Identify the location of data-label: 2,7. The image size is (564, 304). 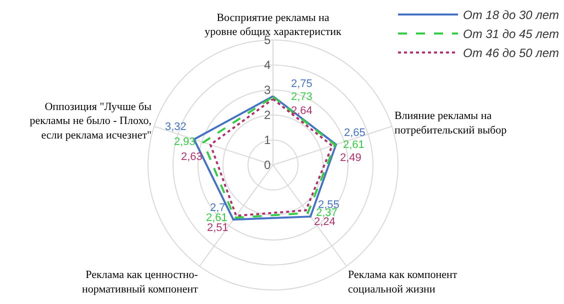
(218, 208).